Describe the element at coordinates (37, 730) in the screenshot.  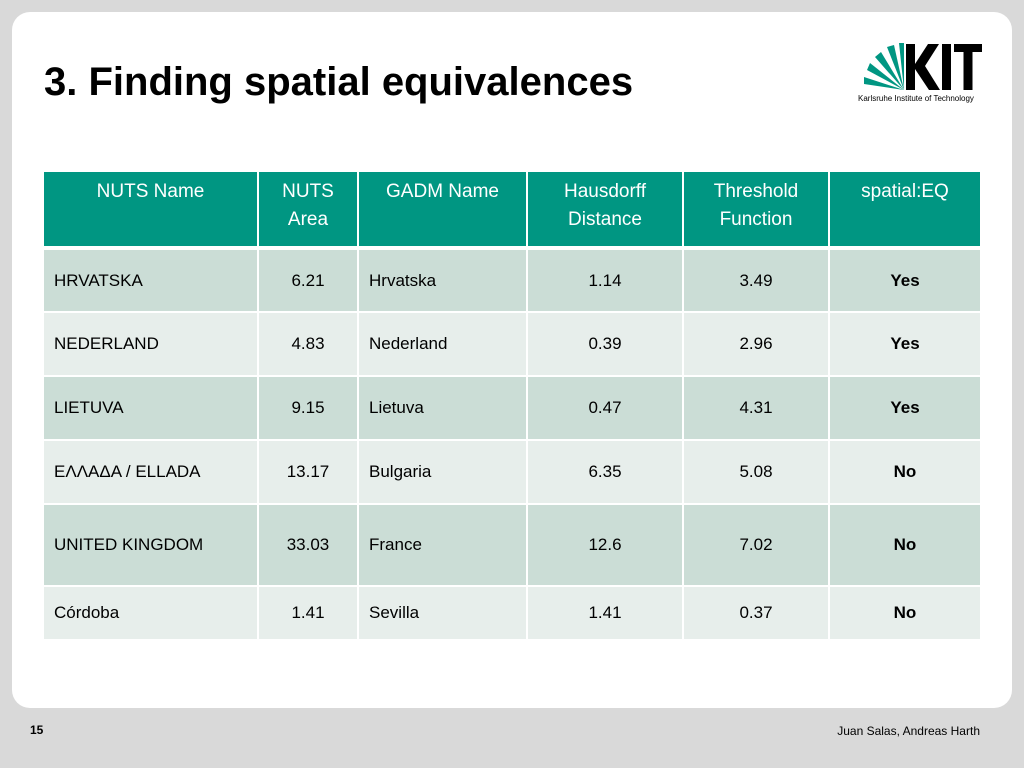
I see `page-number: 15` at that location.